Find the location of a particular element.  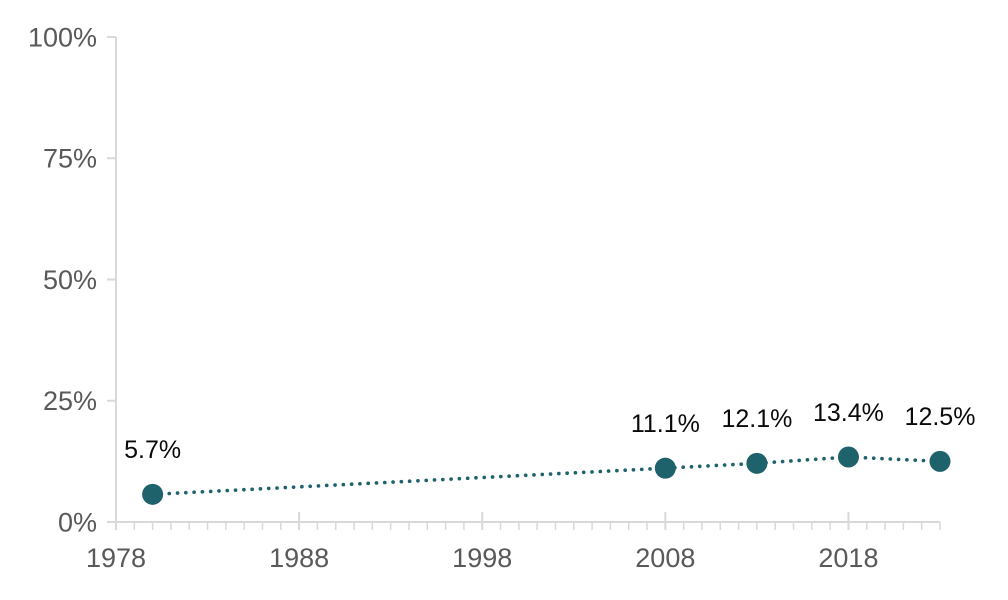

data-point-label: 11.1% is located at coordinates (665, 424).